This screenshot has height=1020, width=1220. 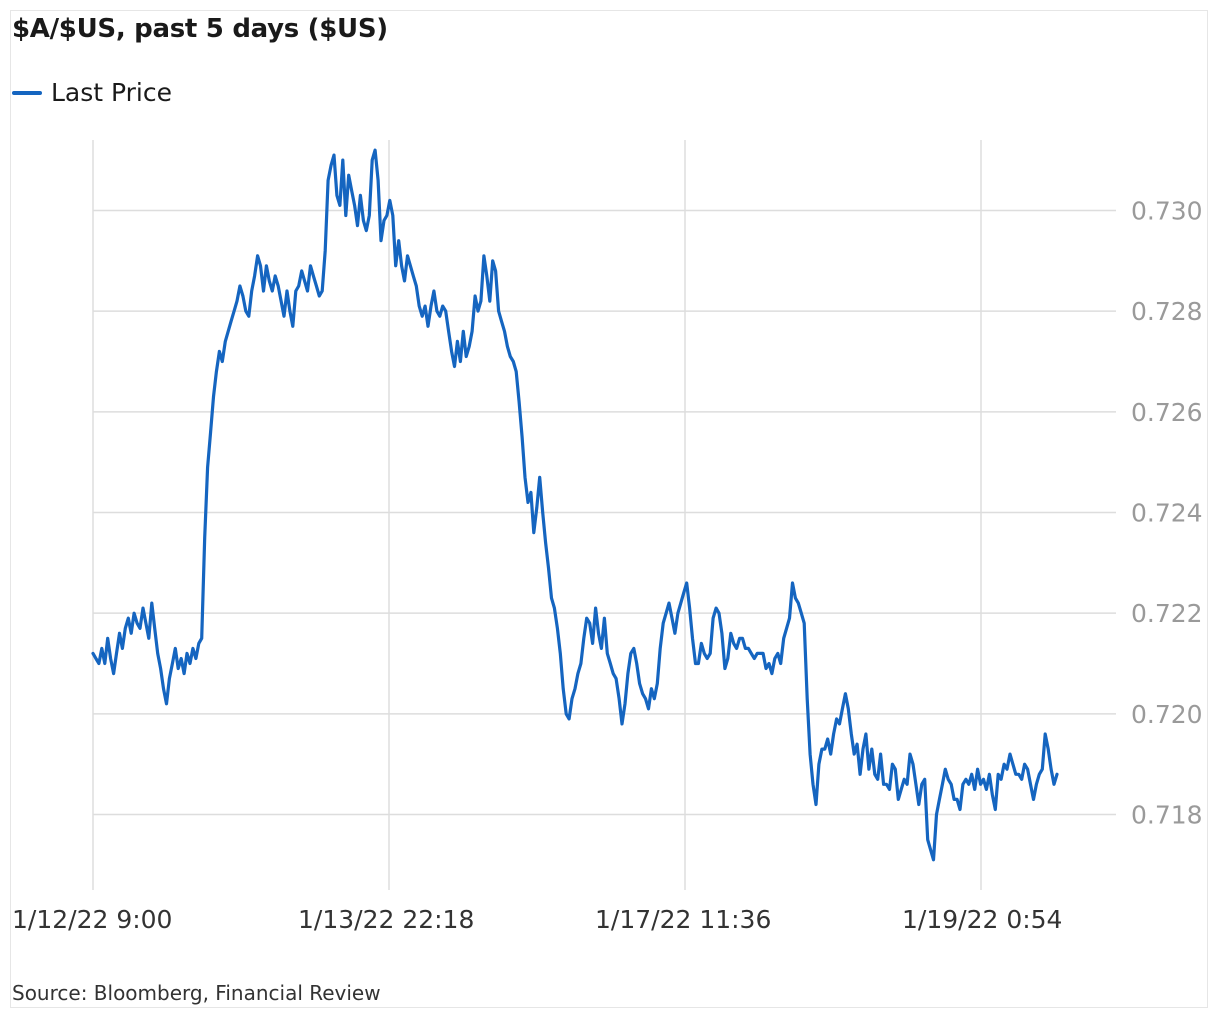 What do you see at coordinates (200, 29) in the screenshot?
I see `chart-title: $A/$US, past 5 days ($US)` at bounding box center [200, 29].